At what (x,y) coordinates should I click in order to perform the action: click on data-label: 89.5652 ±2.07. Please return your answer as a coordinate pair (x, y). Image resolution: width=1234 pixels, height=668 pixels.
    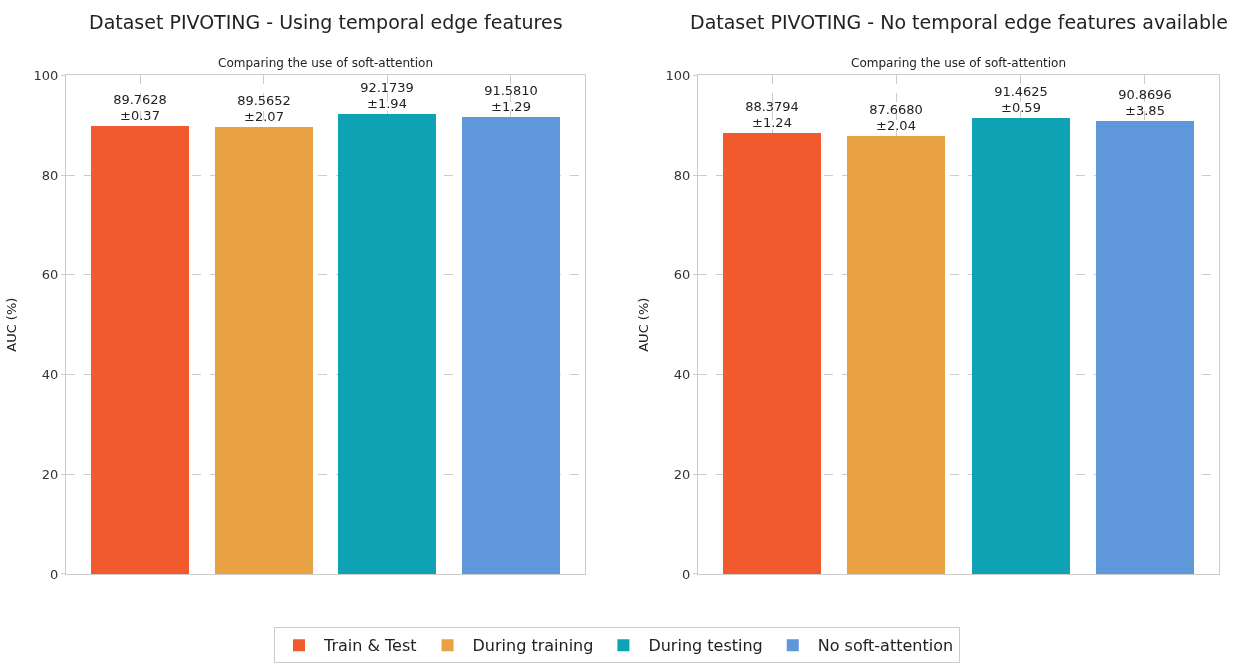
    Looking at the image, I should click on (264, 108).